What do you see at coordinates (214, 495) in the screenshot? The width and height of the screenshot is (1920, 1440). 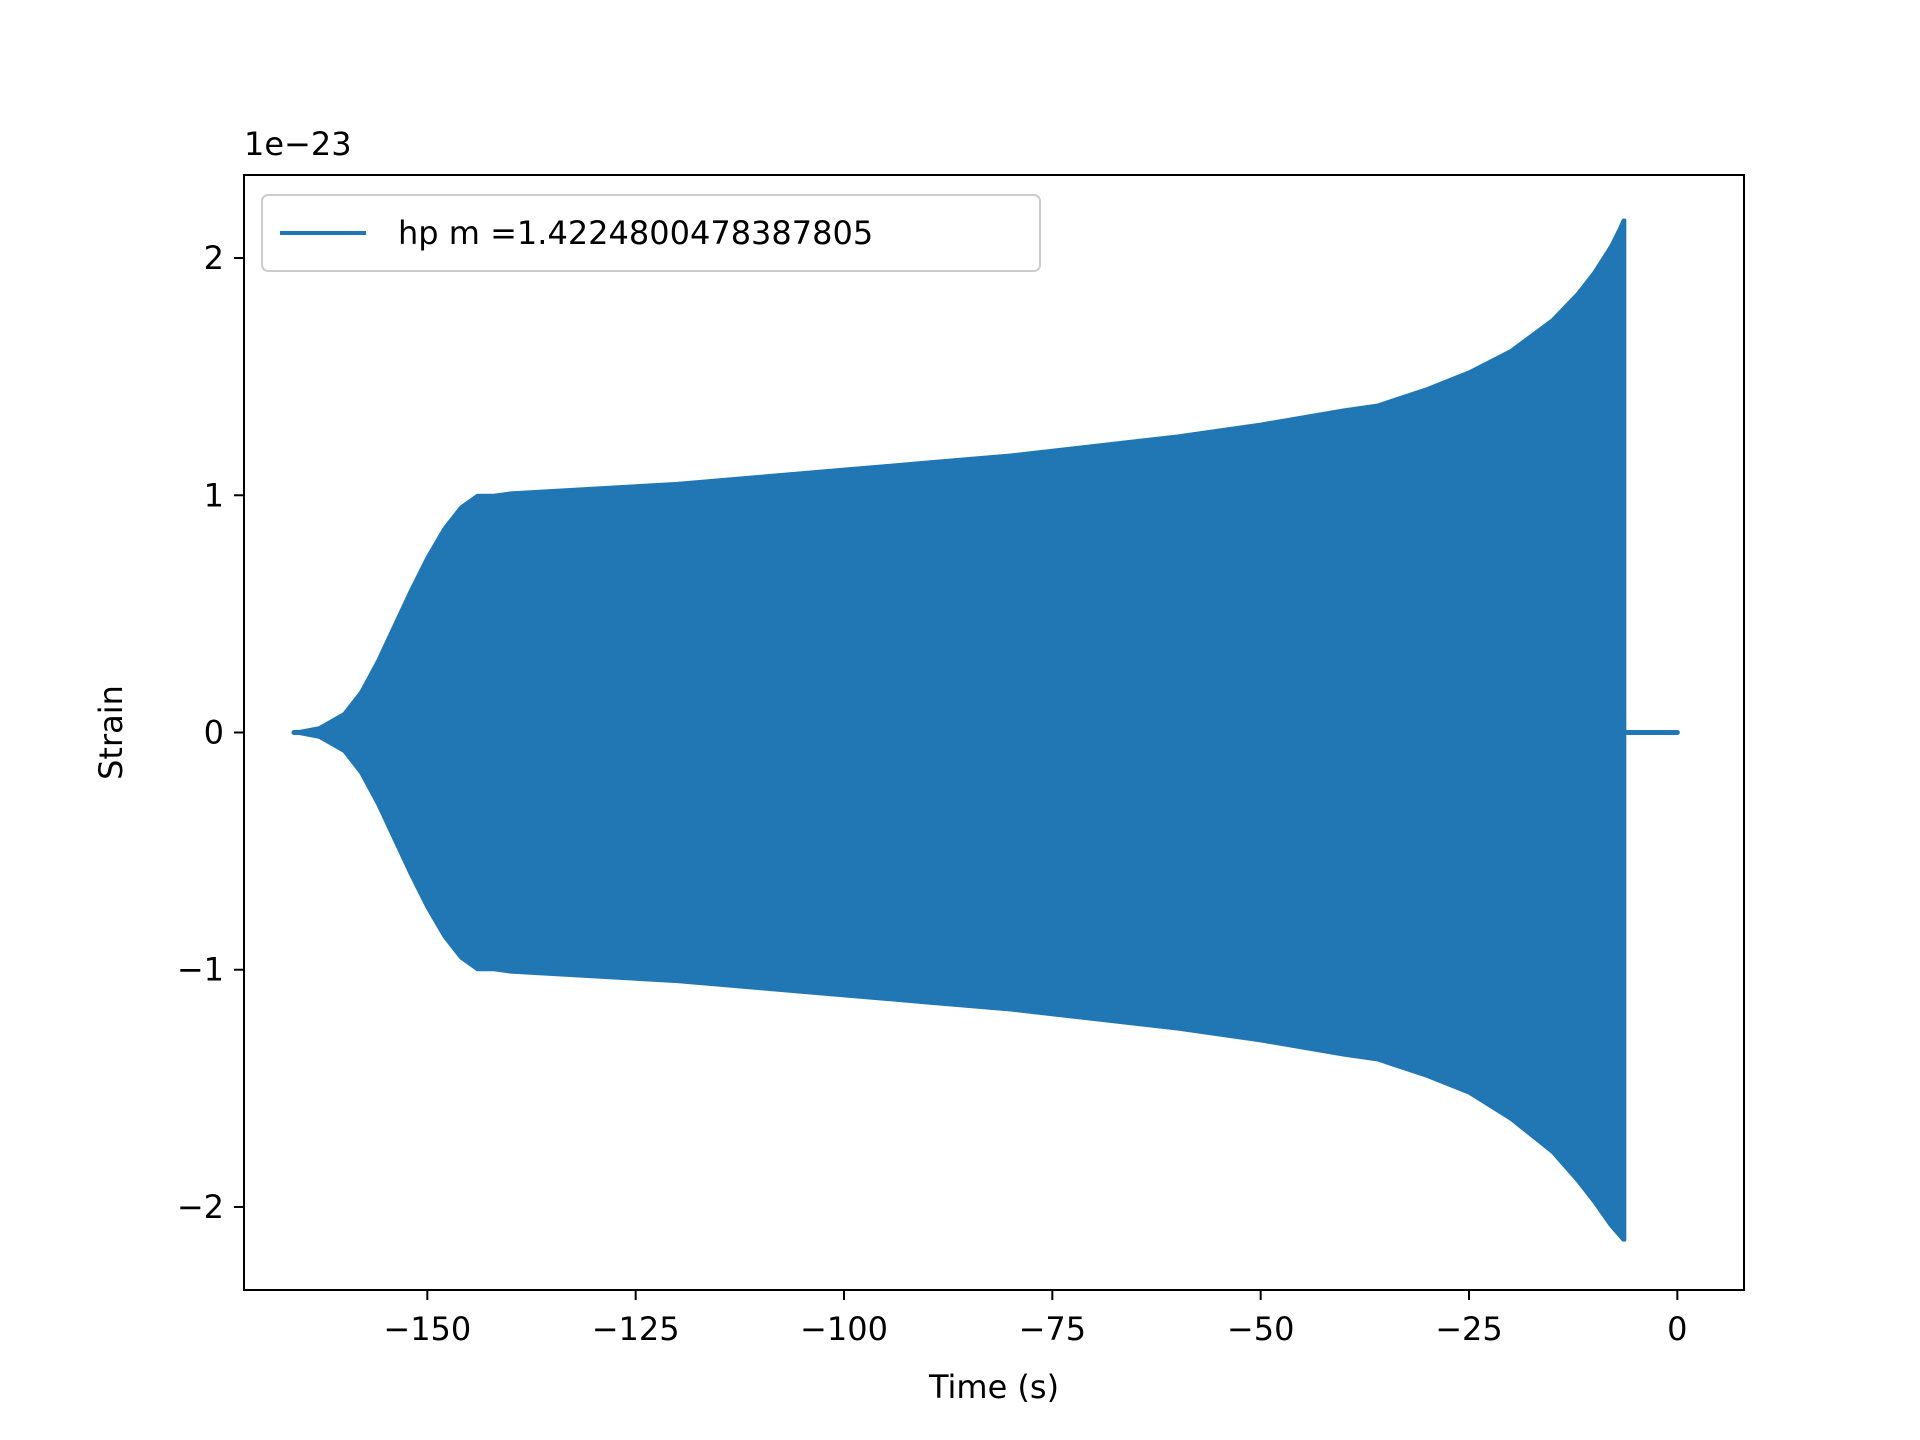 I see `y-tick-label: 1` at bounding box center [214, 495].